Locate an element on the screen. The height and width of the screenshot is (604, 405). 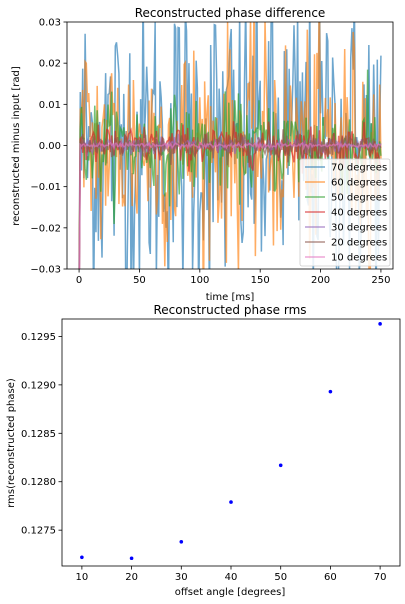
legend-label: 40 degrees is located at coordinates (359, 213).